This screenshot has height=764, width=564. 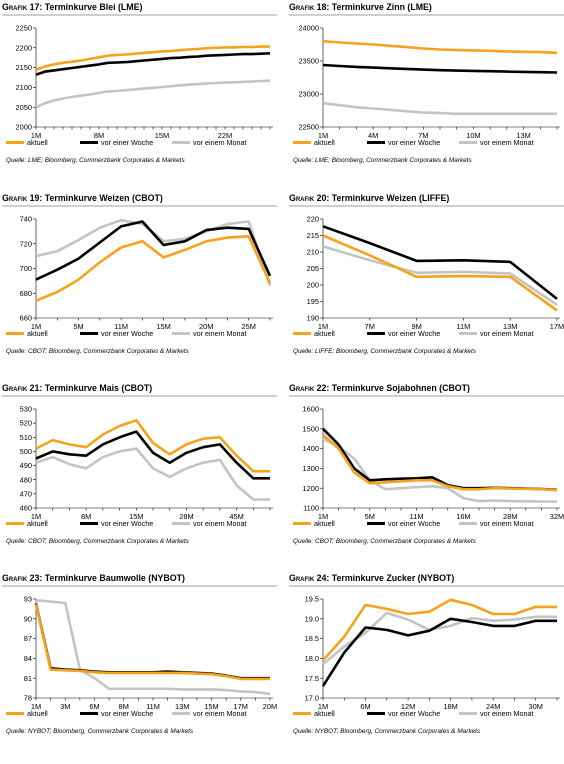 I want to click on x-tick-label: 5M, so click(x=370, y=516).